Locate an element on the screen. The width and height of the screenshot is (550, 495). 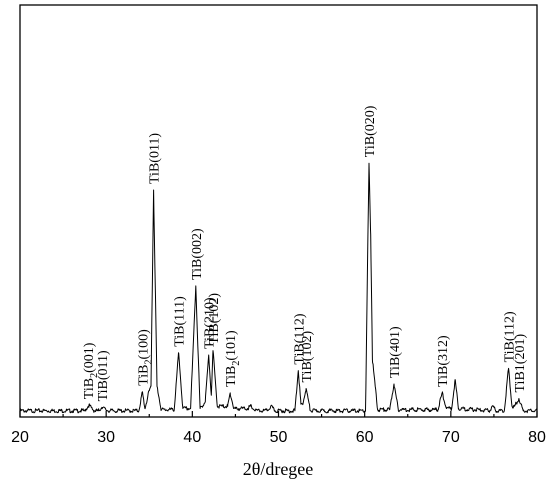
x-tick-label: 50 is located at coordinates (279, 437).